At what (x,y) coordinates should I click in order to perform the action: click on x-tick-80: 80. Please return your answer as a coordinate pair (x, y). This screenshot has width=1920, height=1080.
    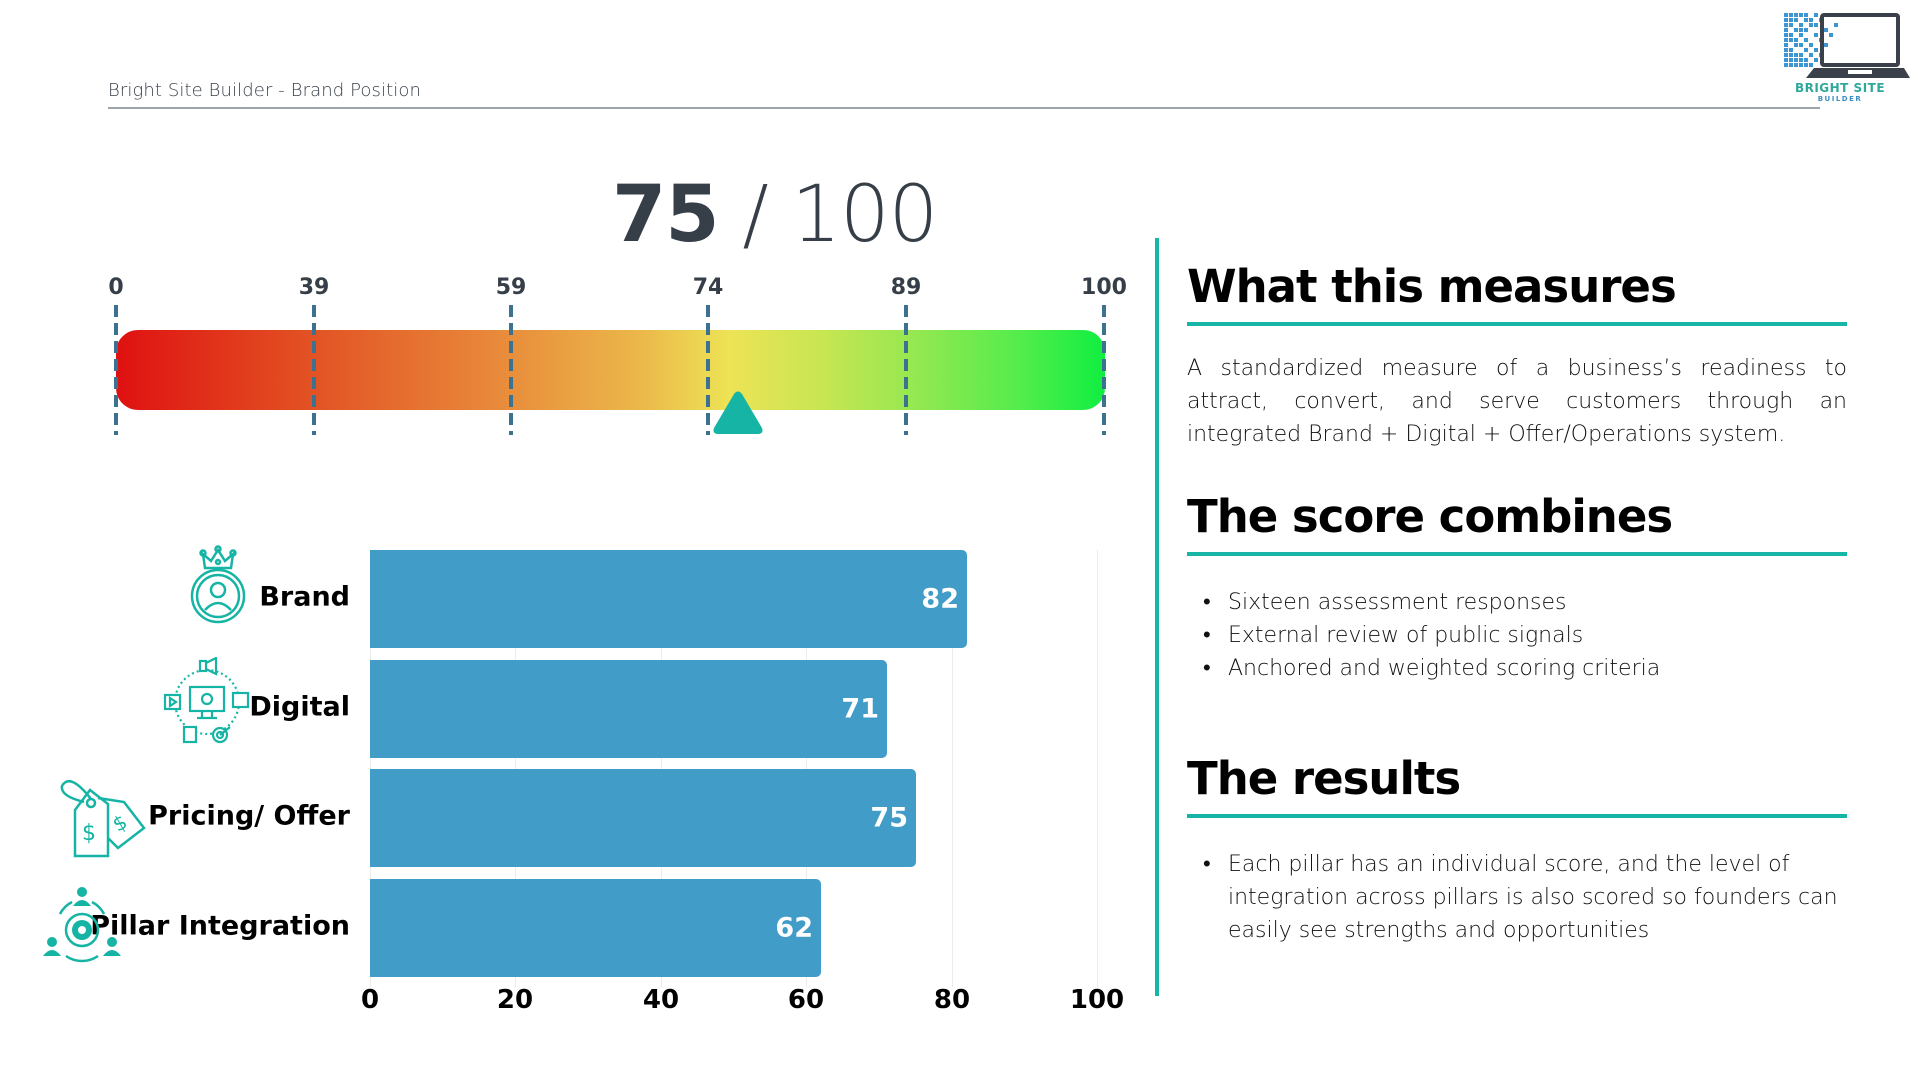
    Looking at the image, I should click on (952, 1000).